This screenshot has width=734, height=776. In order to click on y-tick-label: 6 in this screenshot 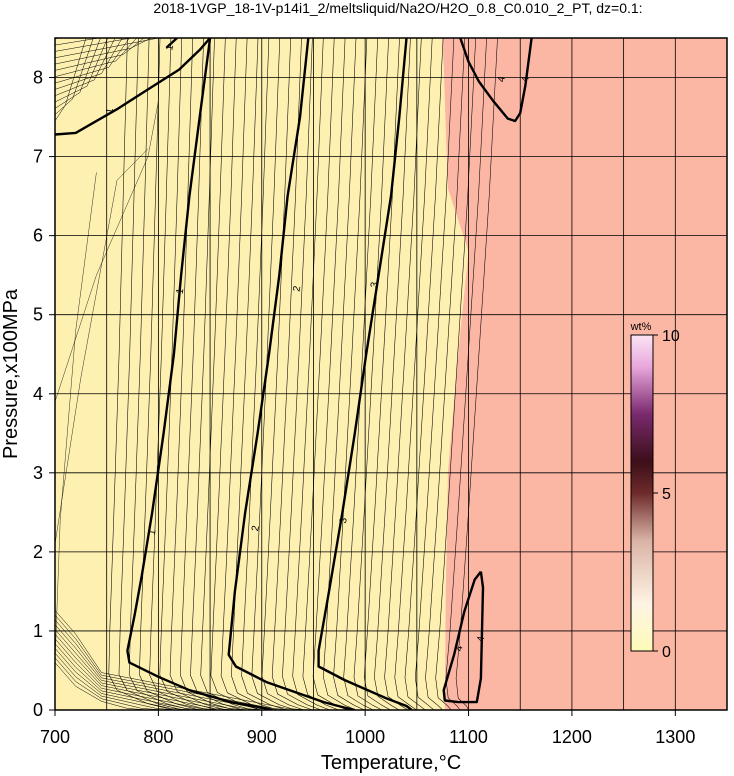, I will do `click(38, 236)`.